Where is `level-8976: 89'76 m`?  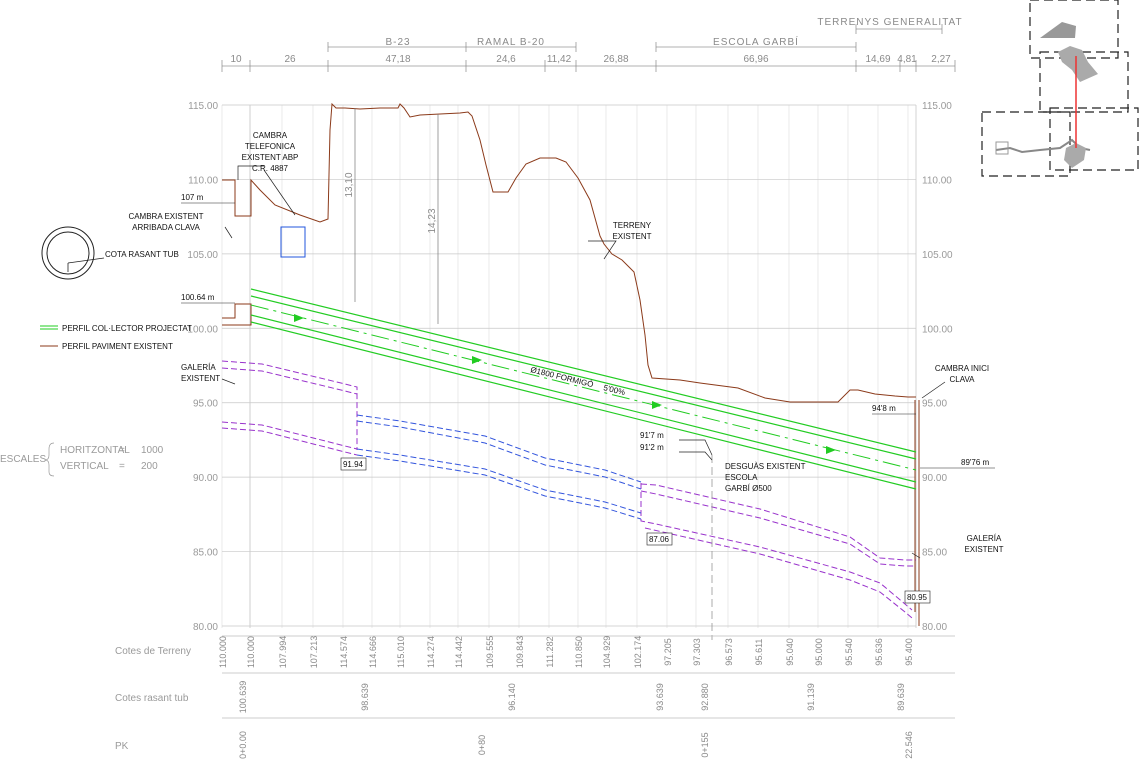 level-8976: 89'76 m is located at coordinates (975, 462).